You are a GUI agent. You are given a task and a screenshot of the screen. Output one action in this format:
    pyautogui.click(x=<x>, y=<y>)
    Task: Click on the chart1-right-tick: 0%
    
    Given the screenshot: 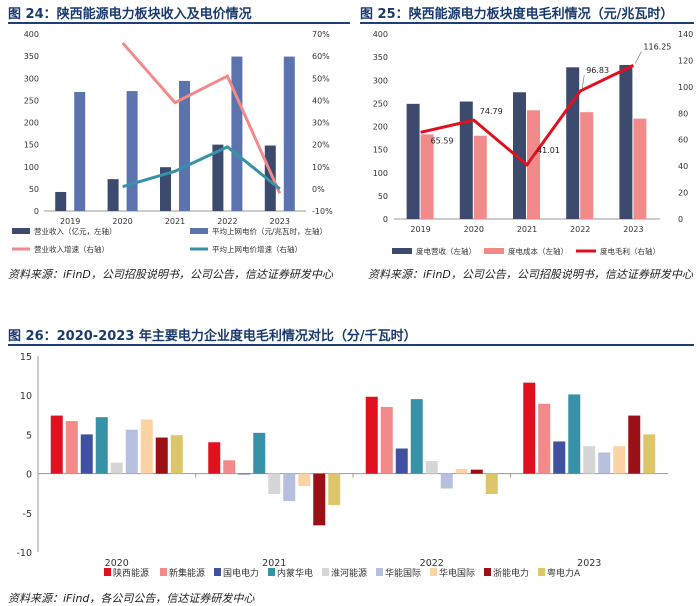 What is the action you would take?
    pyautogui.click(x=318, y=189)
    